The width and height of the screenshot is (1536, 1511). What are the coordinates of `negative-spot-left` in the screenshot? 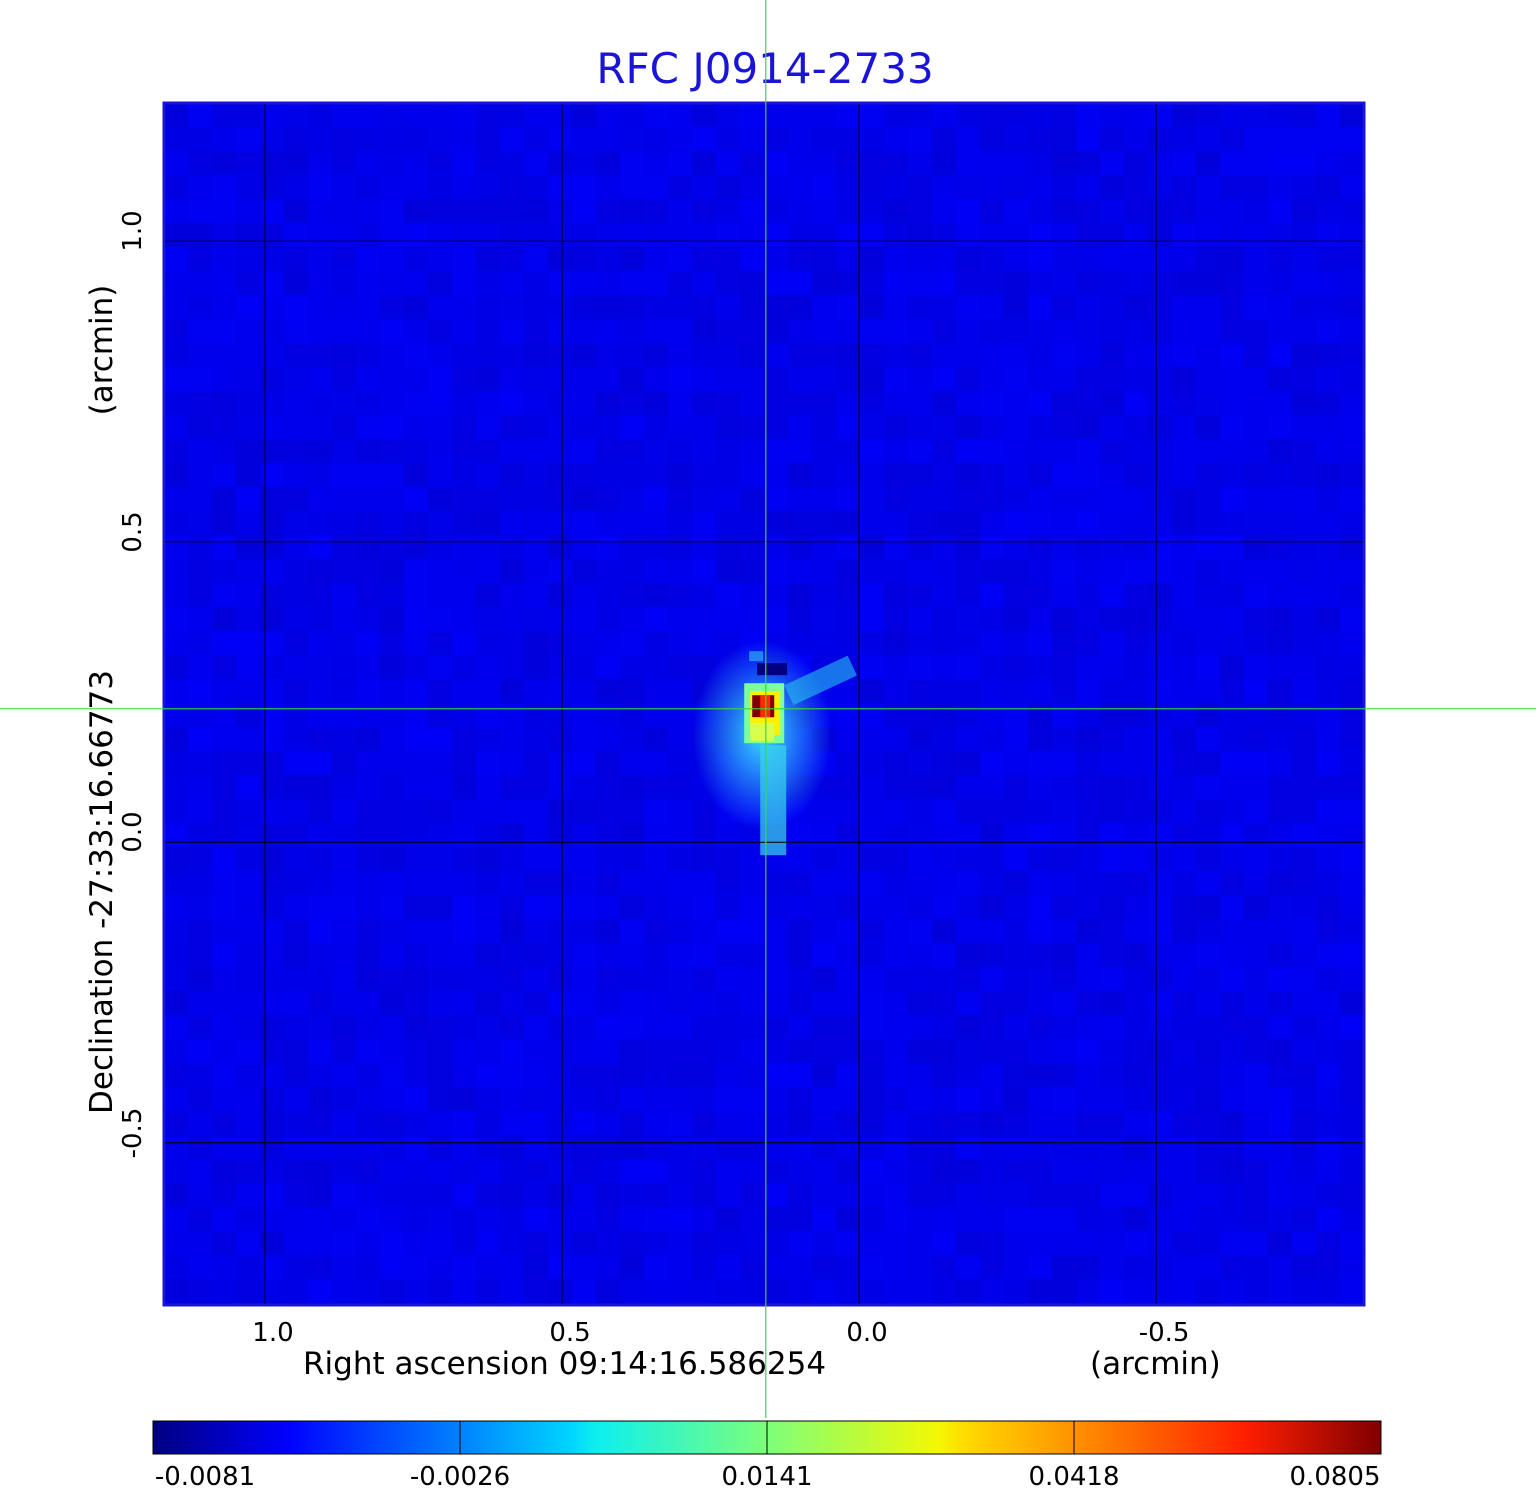 It's located at (756, 656).